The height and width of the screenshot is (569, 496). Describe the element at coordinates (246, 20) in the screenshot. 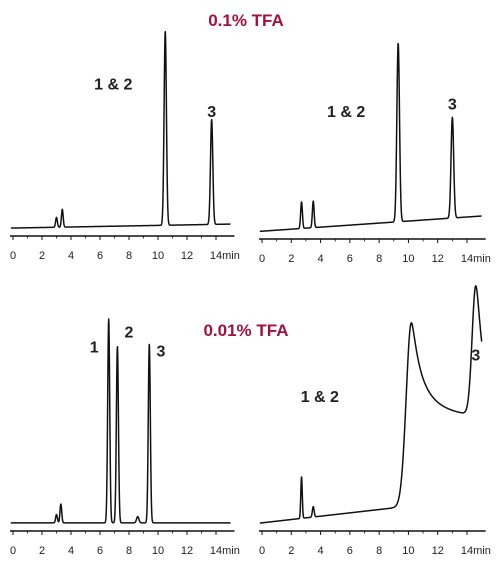

I see `chart-title: 0.1% TFA` at that location.